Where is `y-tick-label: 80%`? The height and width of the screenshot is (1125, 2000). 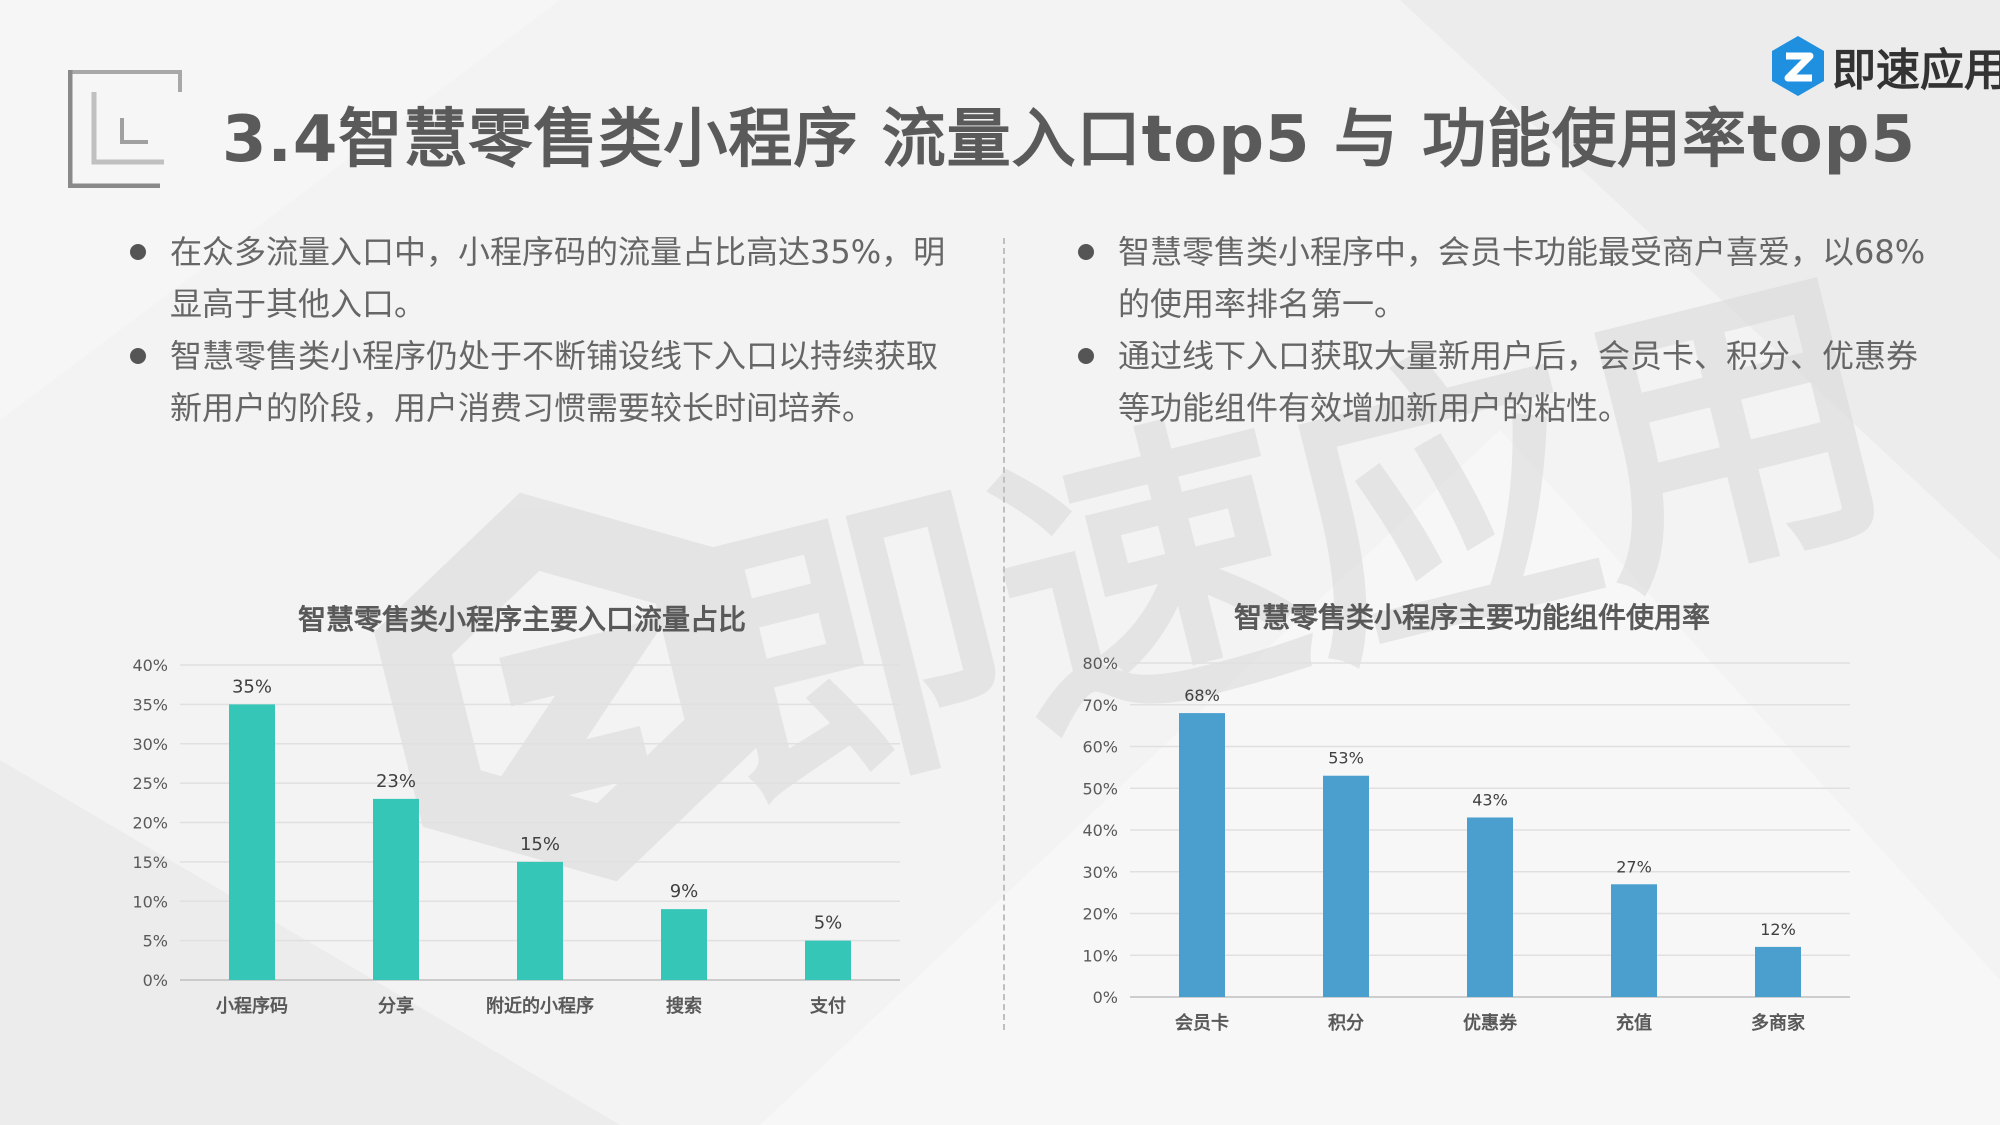 y-tick-label: 80% is located at coordinates (1100, 663).